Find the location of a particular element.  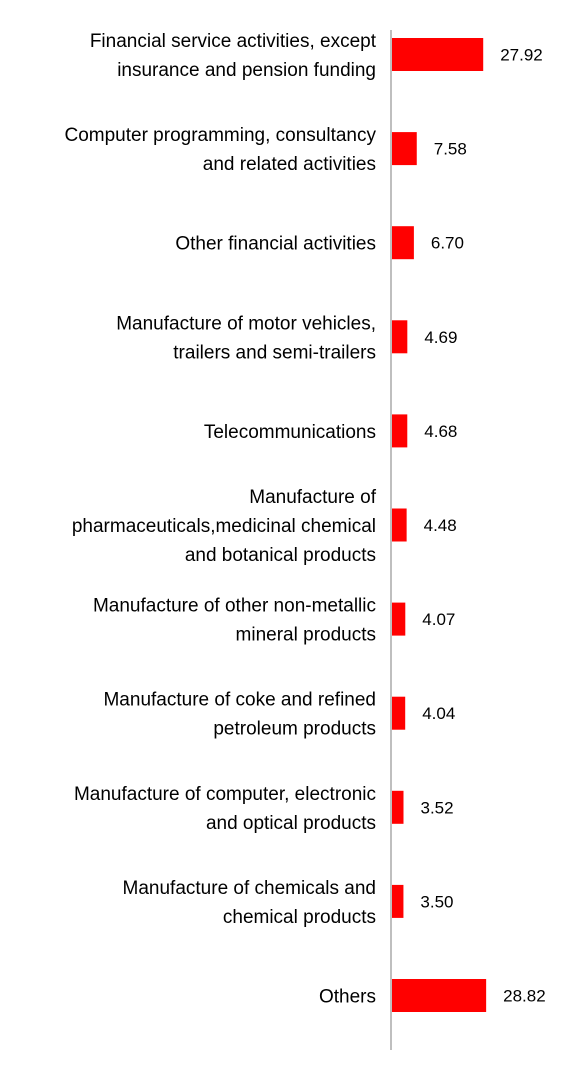

category-label-0-line-0: Financial service activities, except is located at coordinates (233, 41).